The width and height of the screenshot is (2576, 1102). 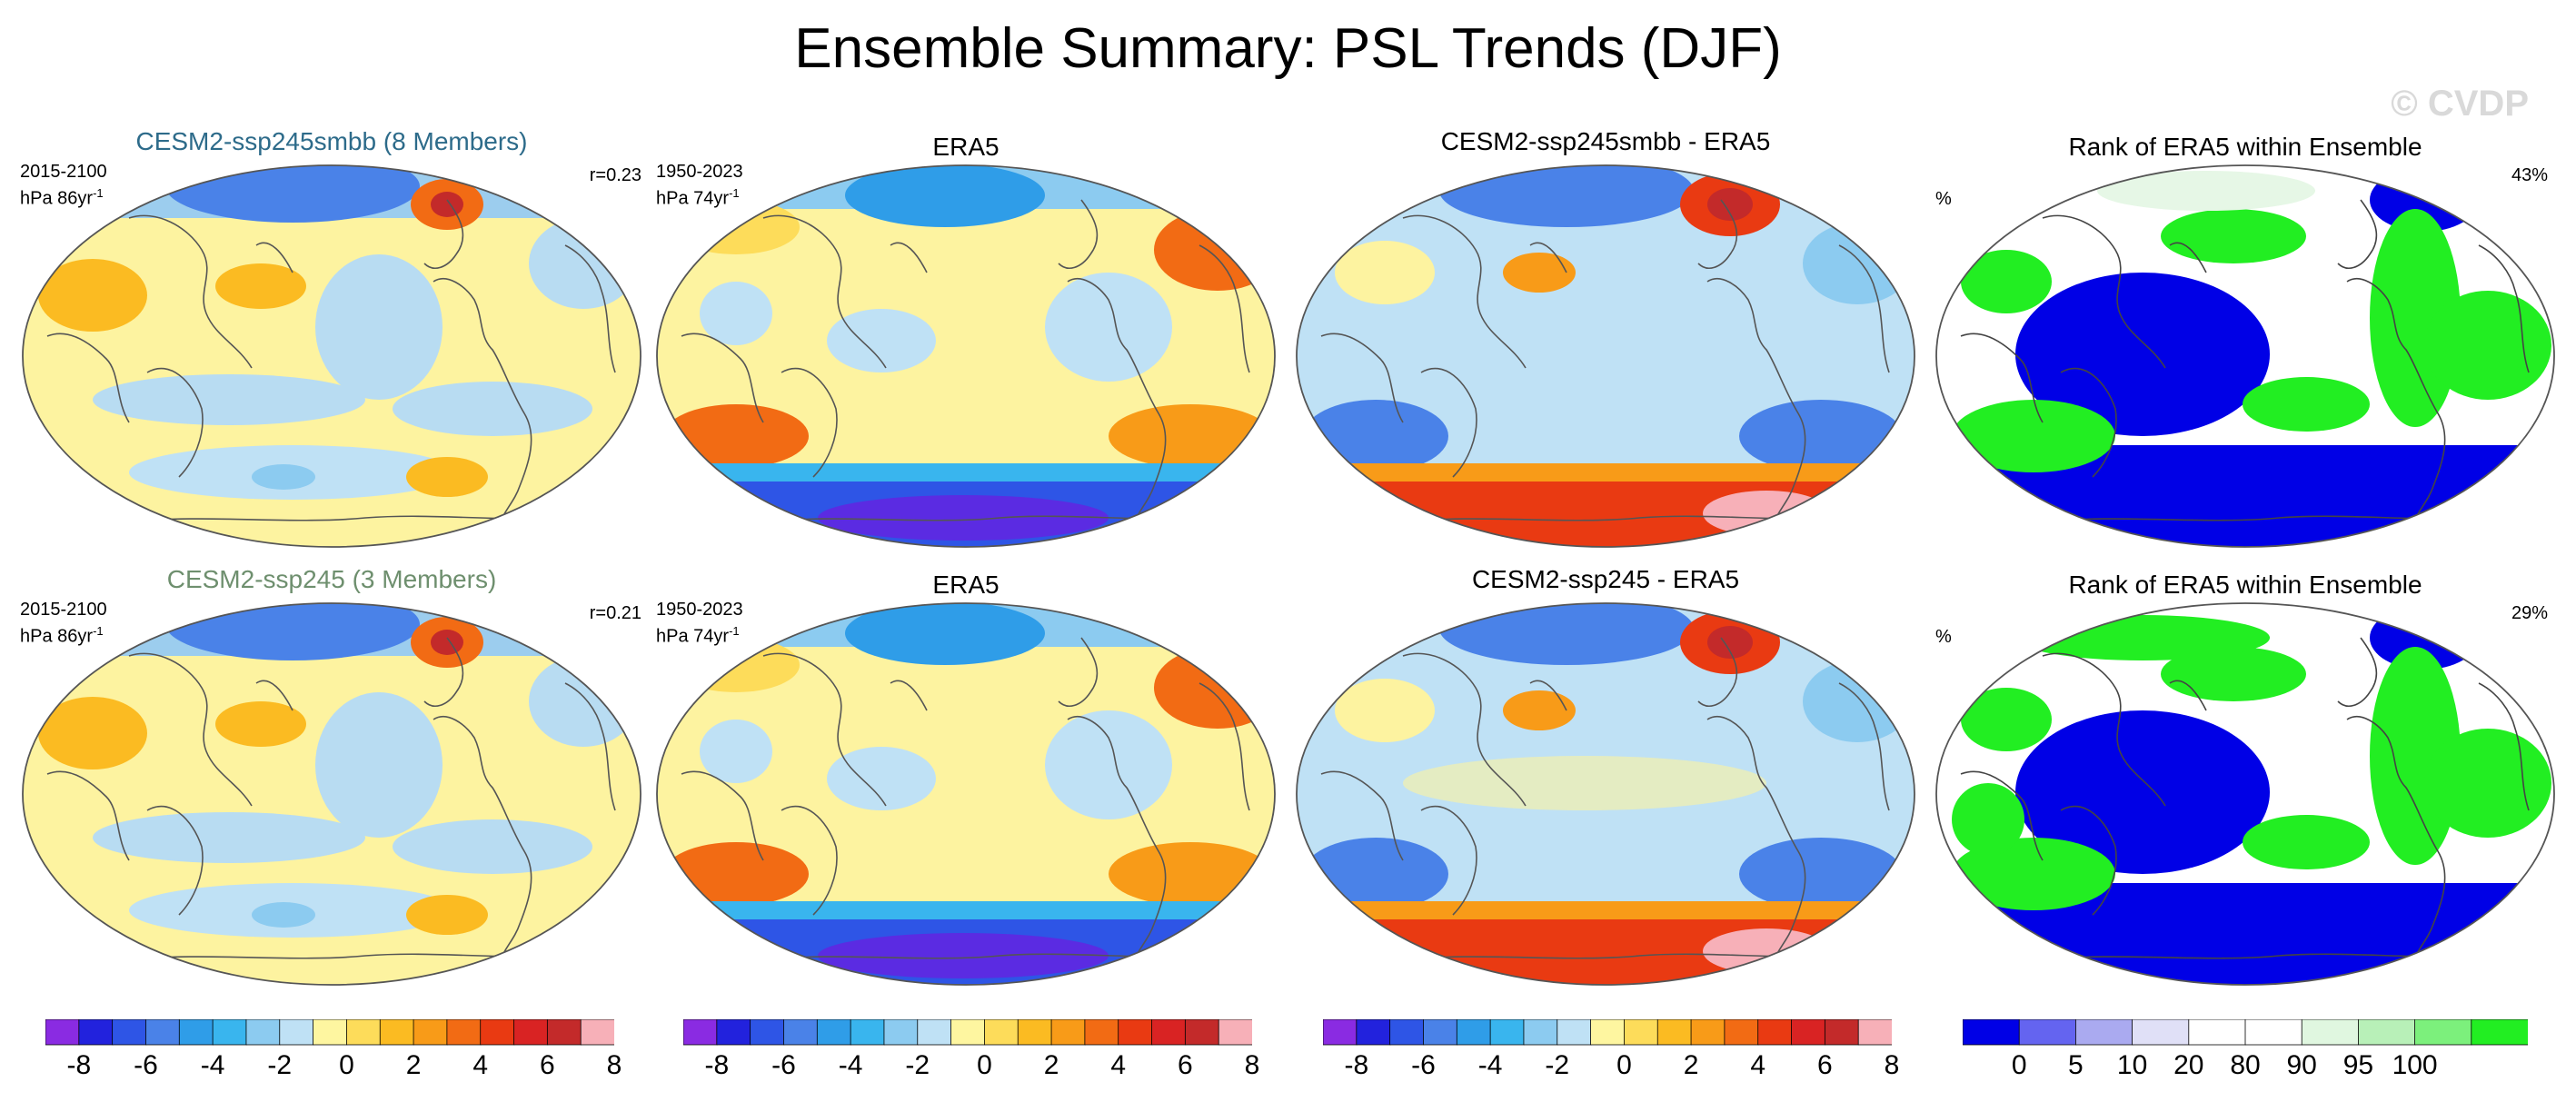 What do you see at coordinates (2358, 1065) in the screenshot?
I see `colorbar-tick-label: 95` at bounding box center [2358, 1065].